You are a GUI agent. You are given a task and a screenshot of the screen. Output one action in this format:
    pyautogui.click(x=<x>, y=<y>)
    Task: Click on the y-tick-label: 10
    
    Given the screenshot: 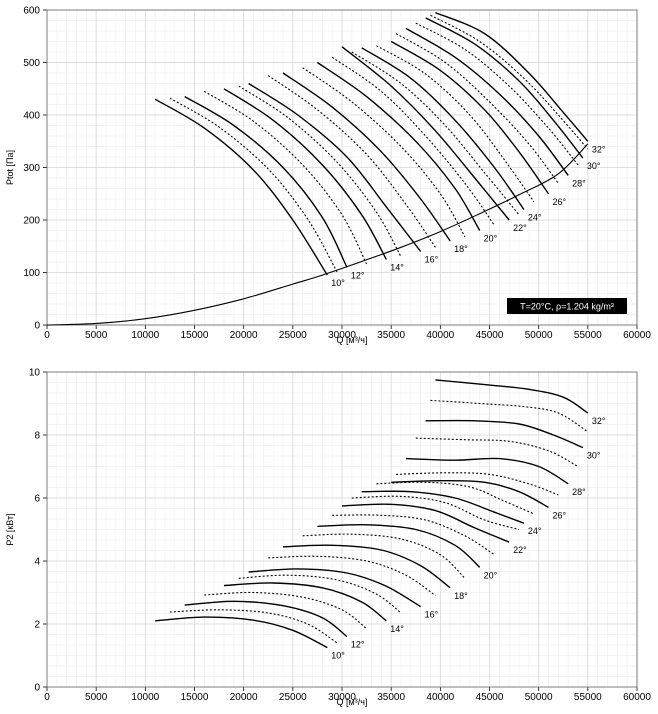 What is the action you would take?
    pyautogui.click(x=35, y=373)
    